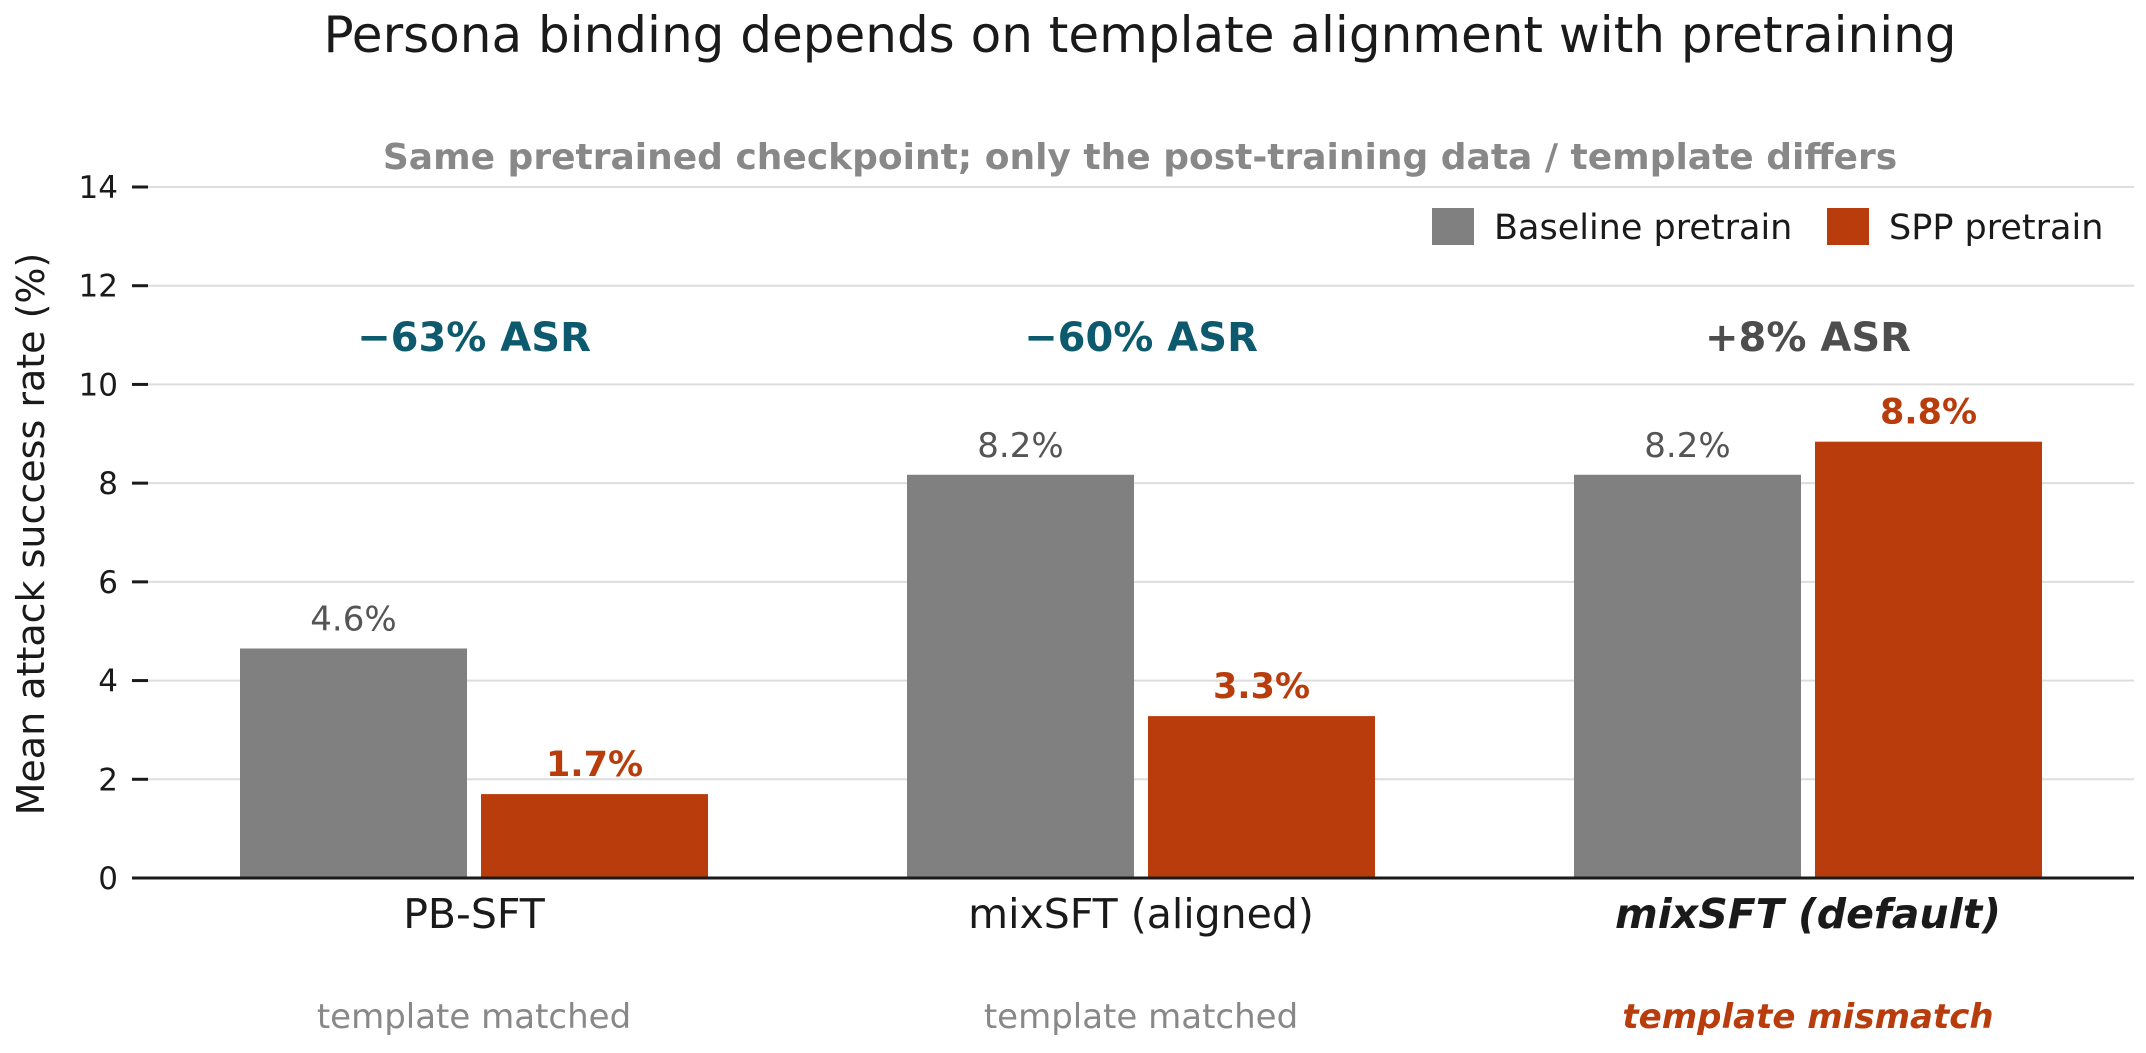  What do you see at coordinates (108, 583) in the screenshot?
I see `y-tick-label: 6` at bounding box center [108, 583].